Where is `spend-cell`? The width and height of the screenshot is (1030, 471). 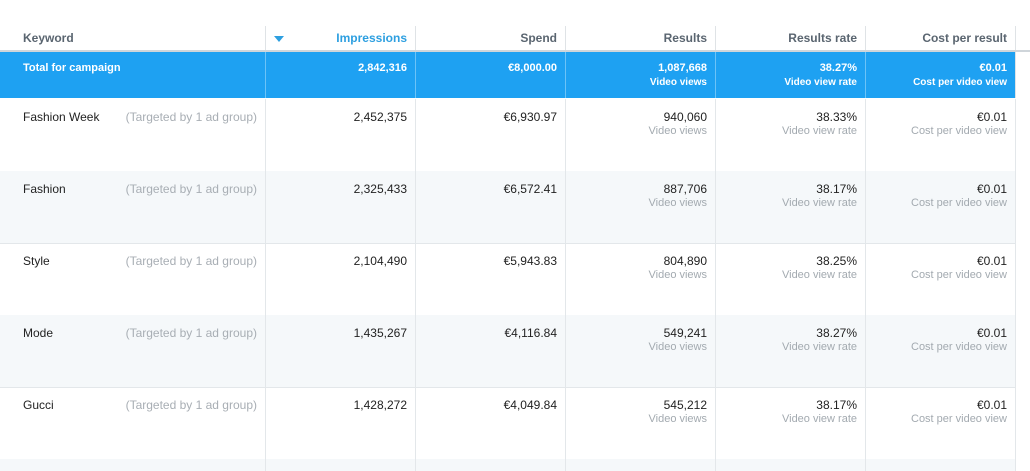 spend-cell is located at coordinates (490, 465).